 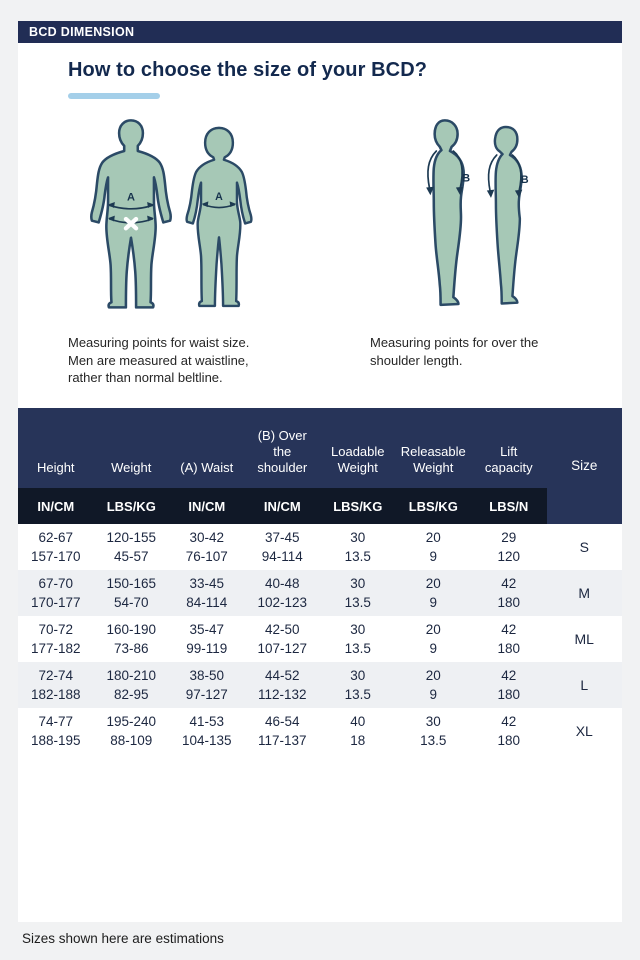 I want to click on female-side-silhouette, so click(x=508, y=215).